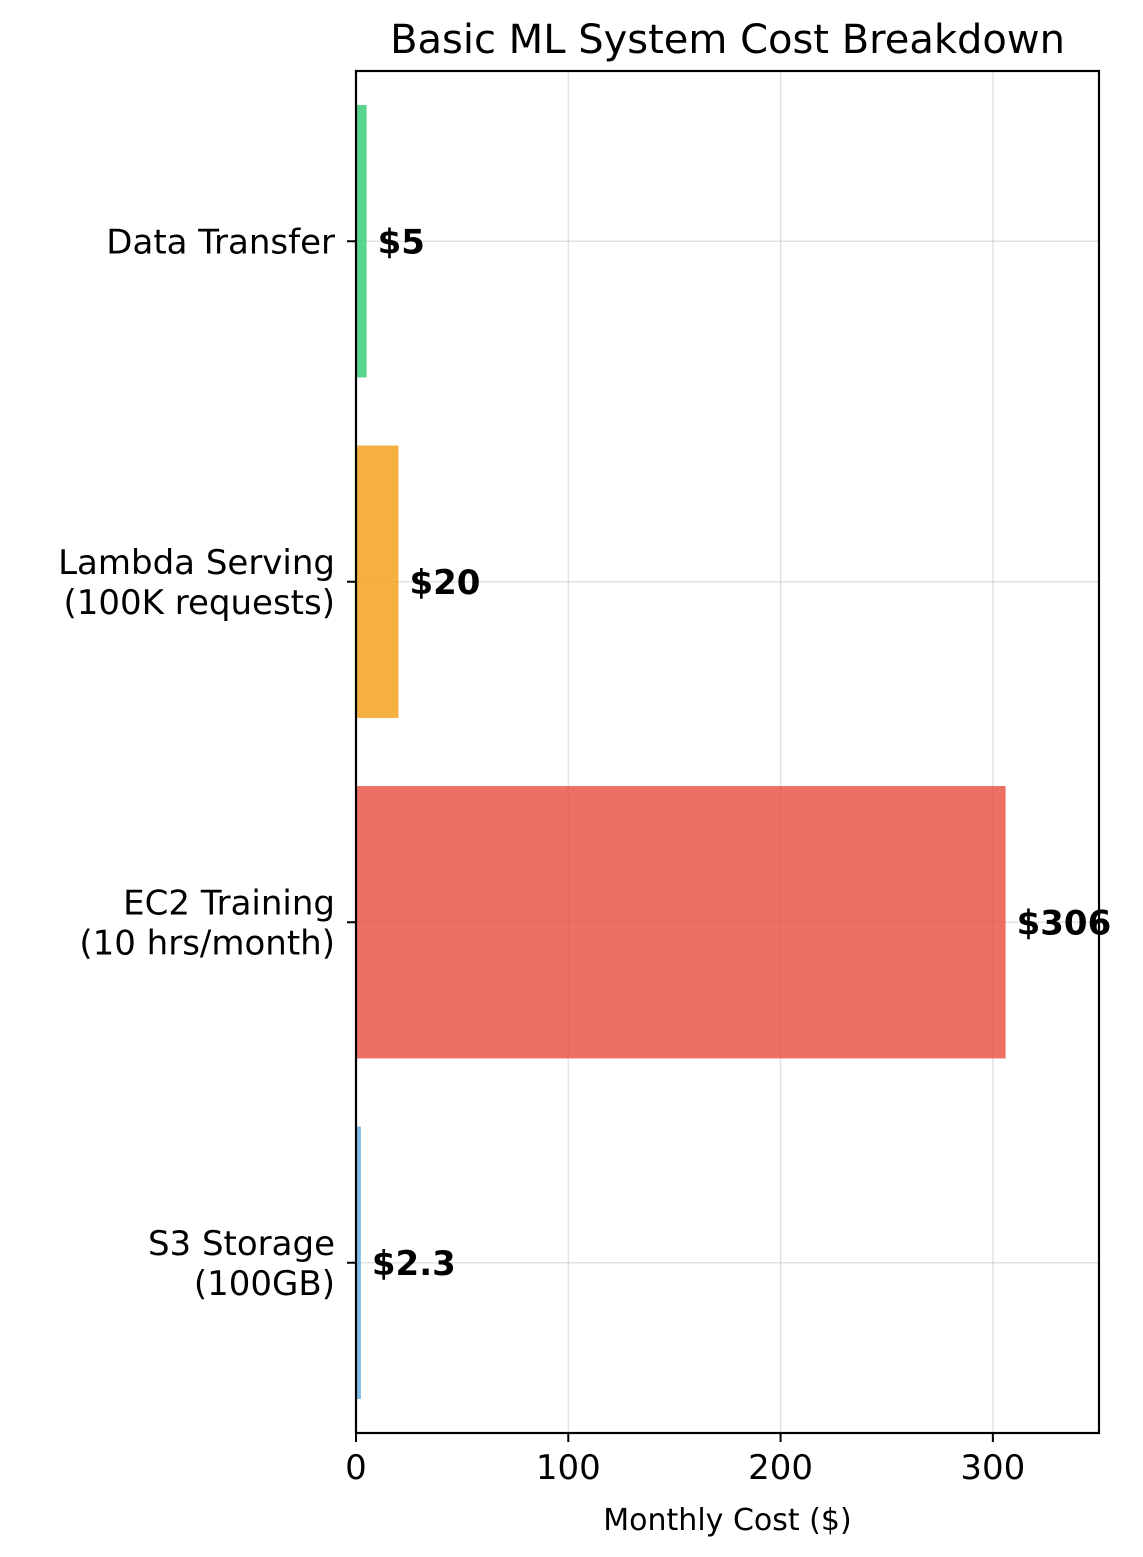 Image resolution: width=1143 pixels, height=1557 pixels. What do you see at coordinates (444, 583) in the screenshot?
I see `data-label: $20` at bounding box center [444, 583].